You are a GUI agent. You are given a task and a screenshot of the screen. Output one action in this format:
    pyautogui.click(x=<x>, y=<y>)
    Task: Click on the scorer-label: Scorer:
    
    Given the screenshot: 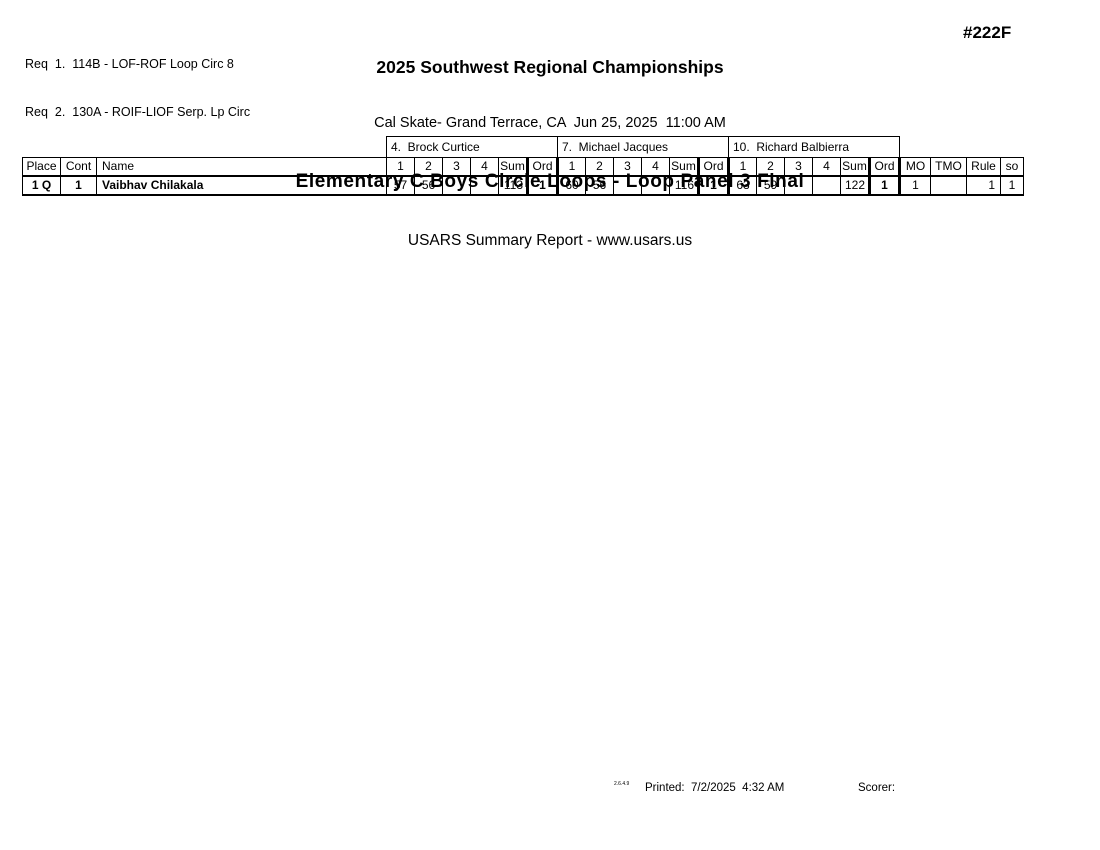 What is the action you would take?
    pyautogui.click(x=877, y=788)
    